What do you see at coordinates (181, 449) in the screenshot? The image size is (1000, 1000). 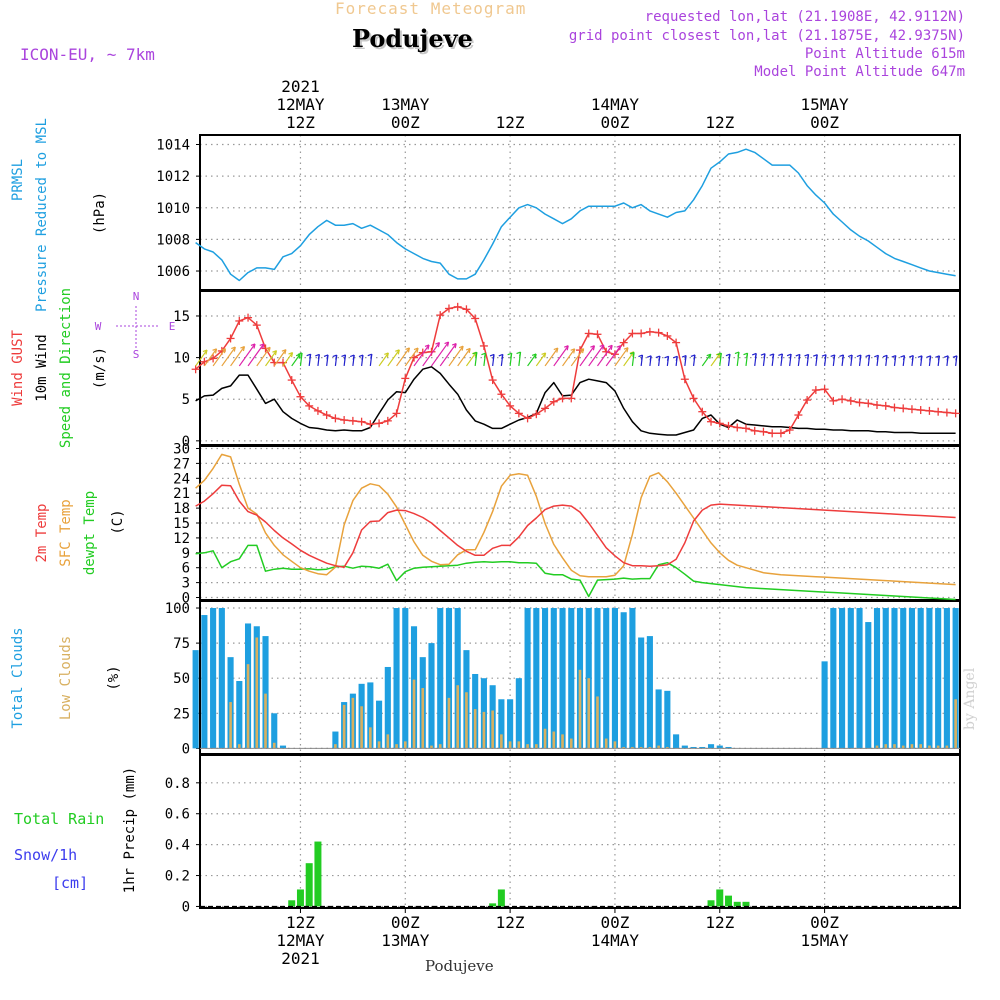 I see `y-tick-label: 30` at bounding box center [181, 449].